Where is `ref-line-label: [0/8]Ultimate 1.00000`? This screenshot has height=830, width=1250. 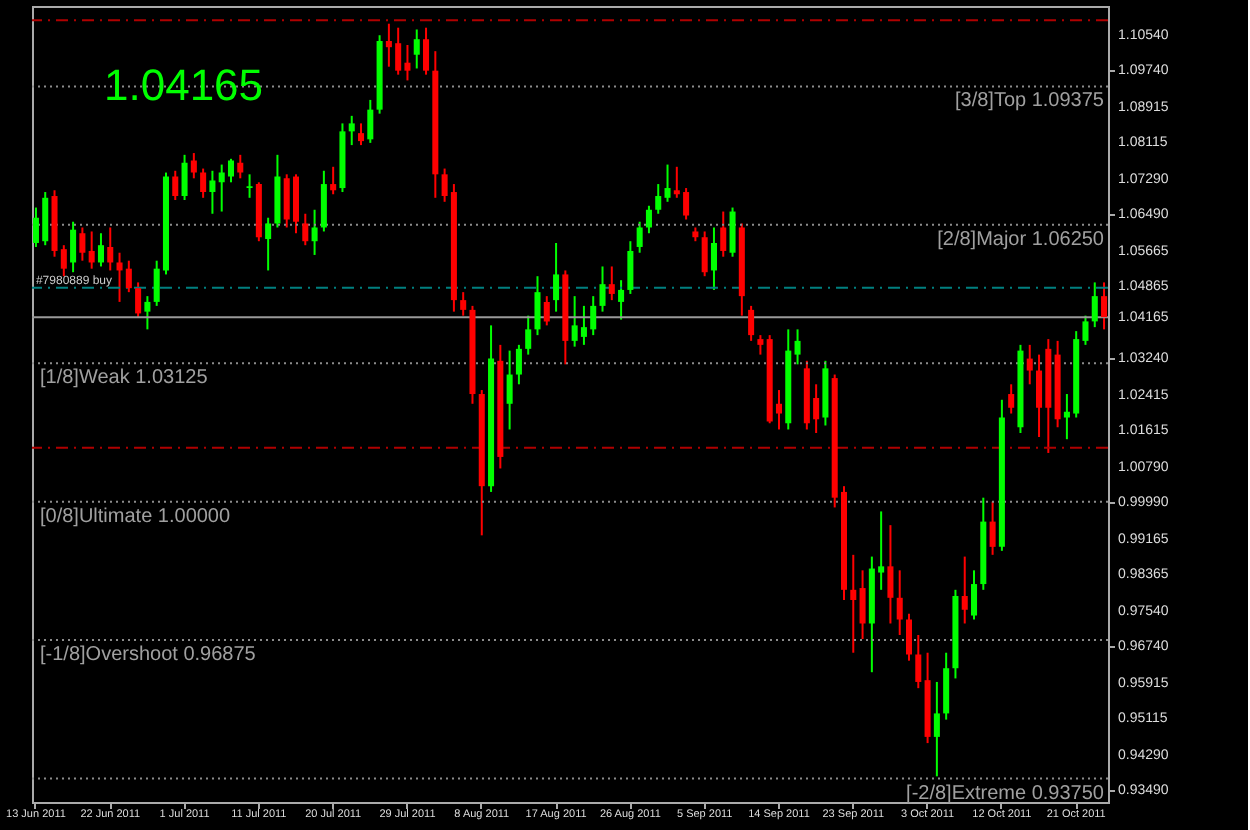
ref-line-label: [0/8]Ultimate 1.00000 is located at coordinates (135, 516).